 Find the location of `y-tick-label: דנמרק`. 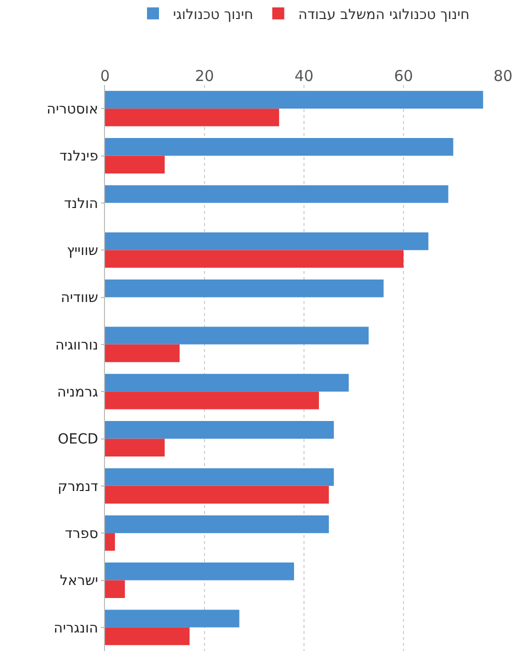

y-tick-label: דנמרק is located at coordinates (78, 486).